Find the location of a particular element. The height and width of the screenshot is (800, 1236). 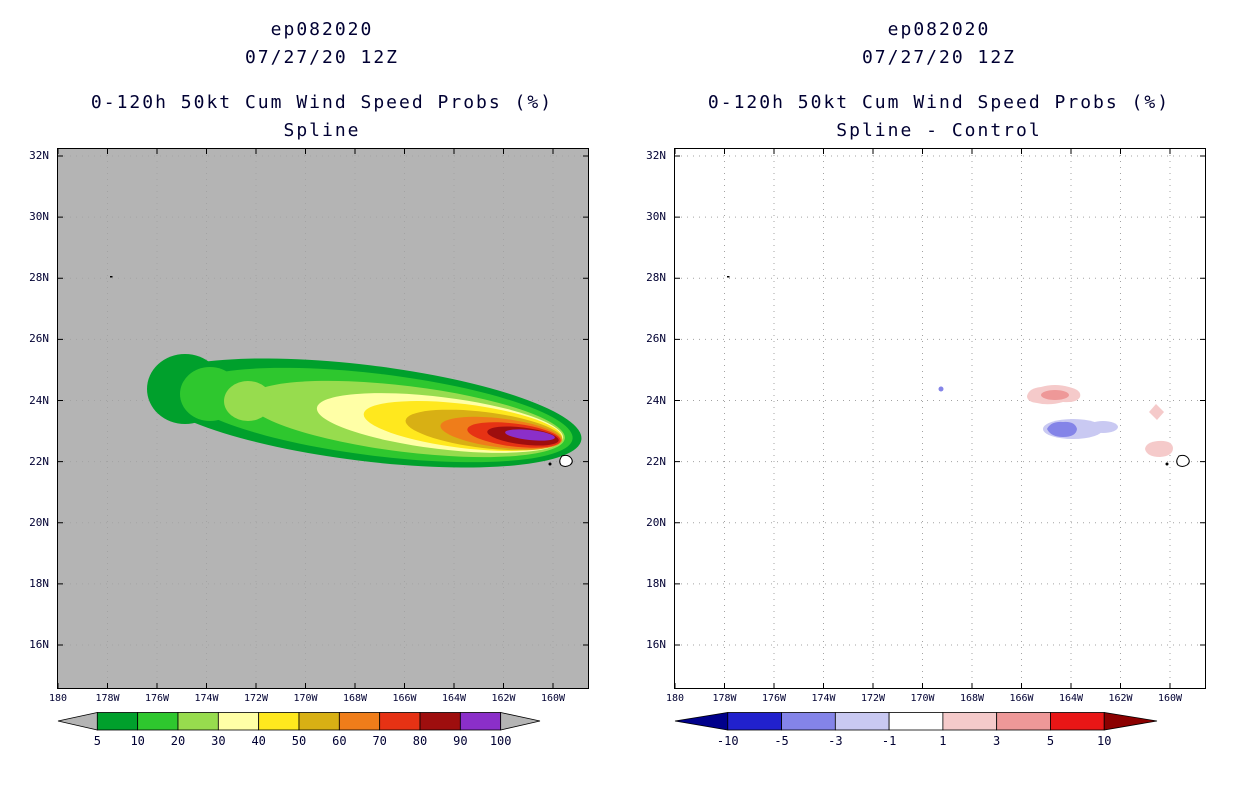

right-chart-title: 0-120h 50kt Cum Wind Speed Probs (%) is located at coordinates (939, 102).